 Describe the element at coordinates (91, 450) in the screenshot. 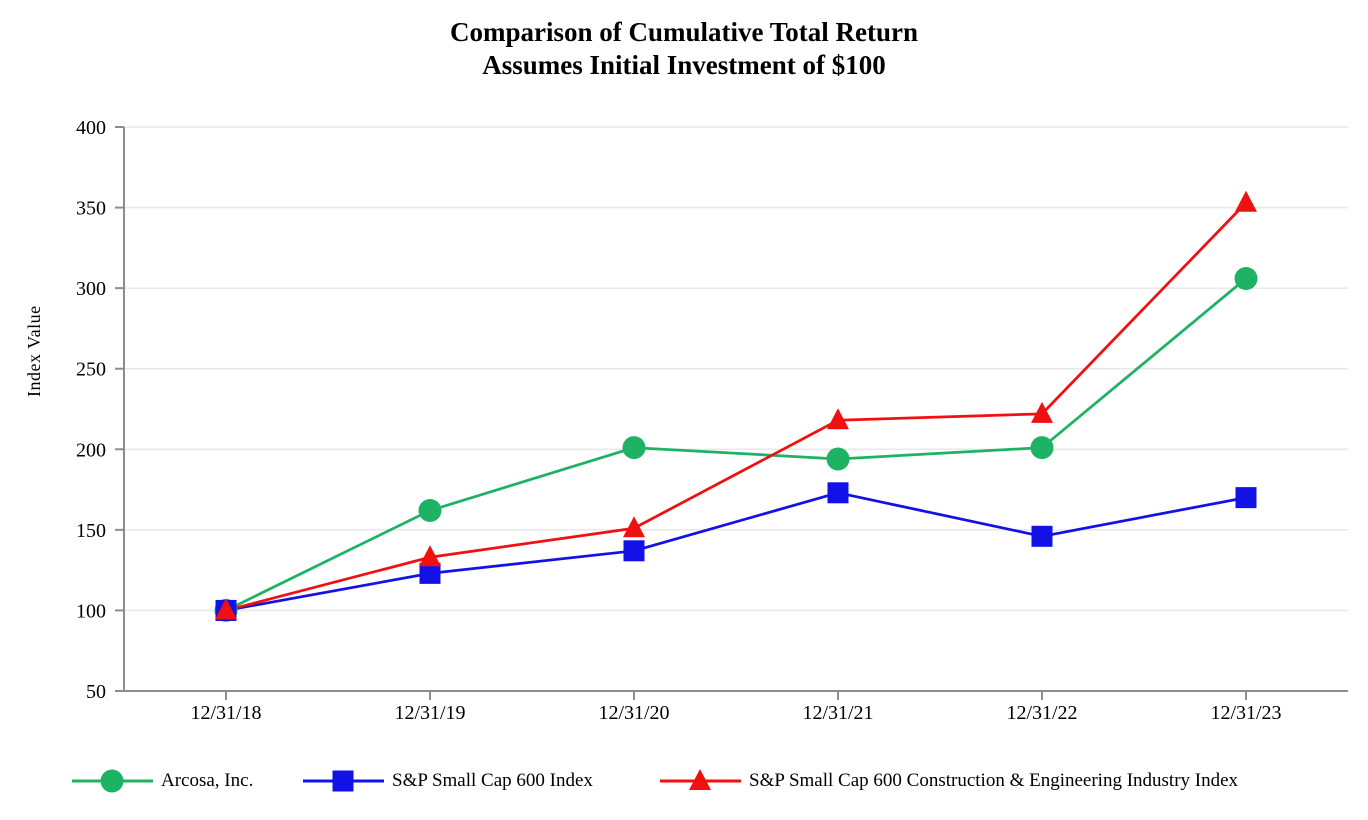

I see `svg-text: 200` at that location.